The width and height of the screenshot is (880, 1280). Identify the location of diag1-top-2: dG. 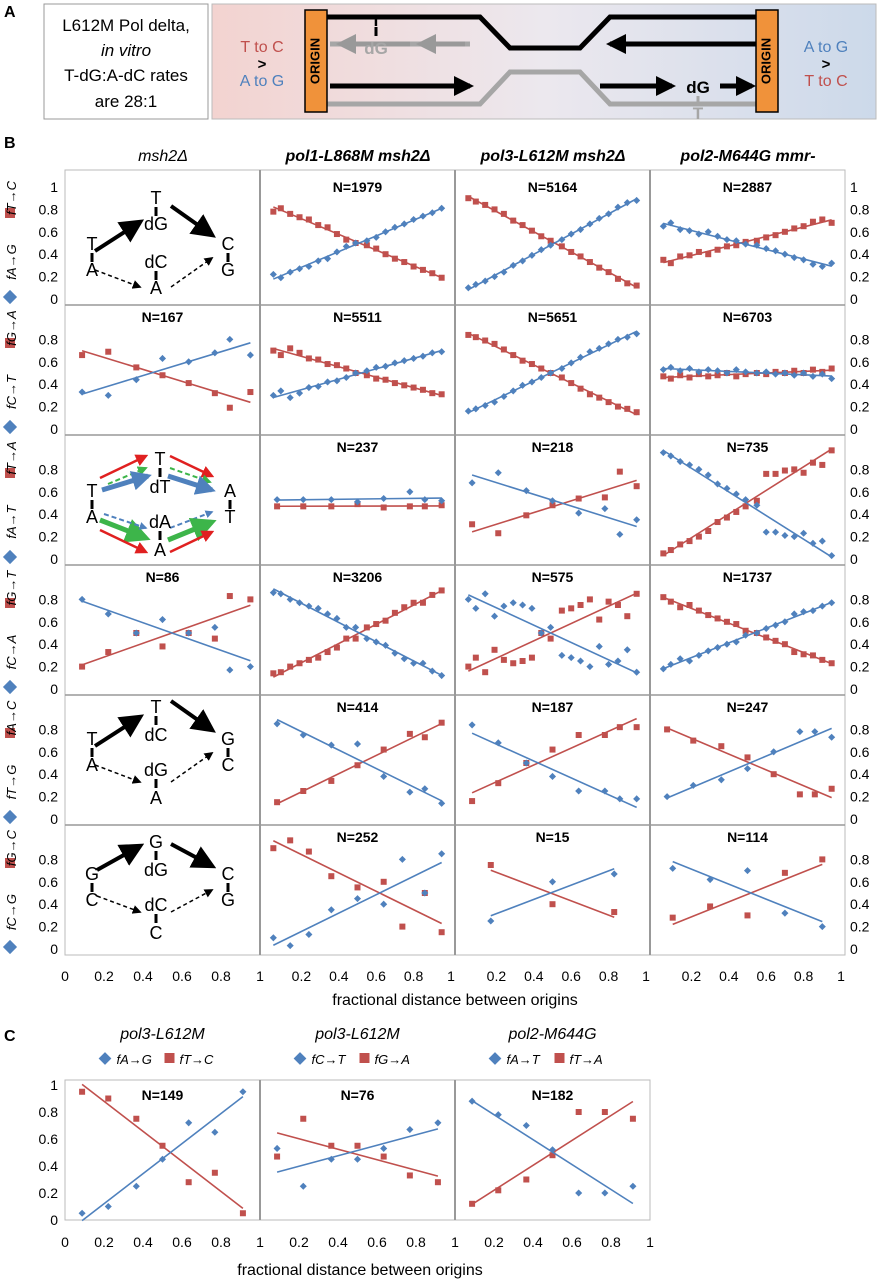
(156, 224).